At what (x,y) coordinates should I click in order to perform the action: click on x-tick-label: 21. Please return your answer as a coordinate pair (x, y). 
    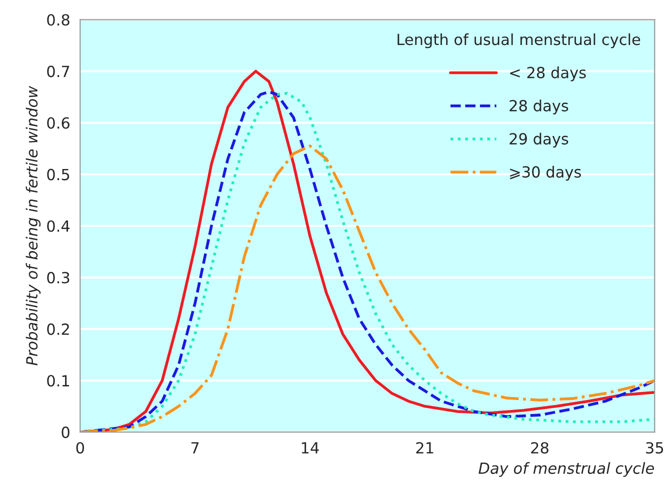
    Looking at the image, I should click on (425, 448).